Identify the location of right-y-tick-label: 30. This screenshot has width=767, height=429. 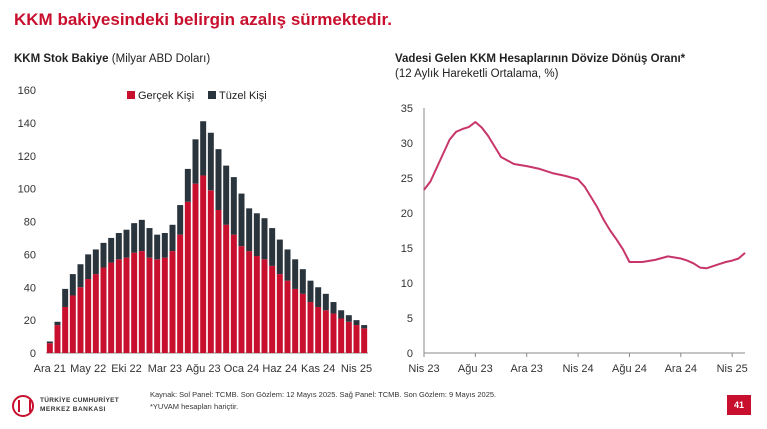
(407, 144).